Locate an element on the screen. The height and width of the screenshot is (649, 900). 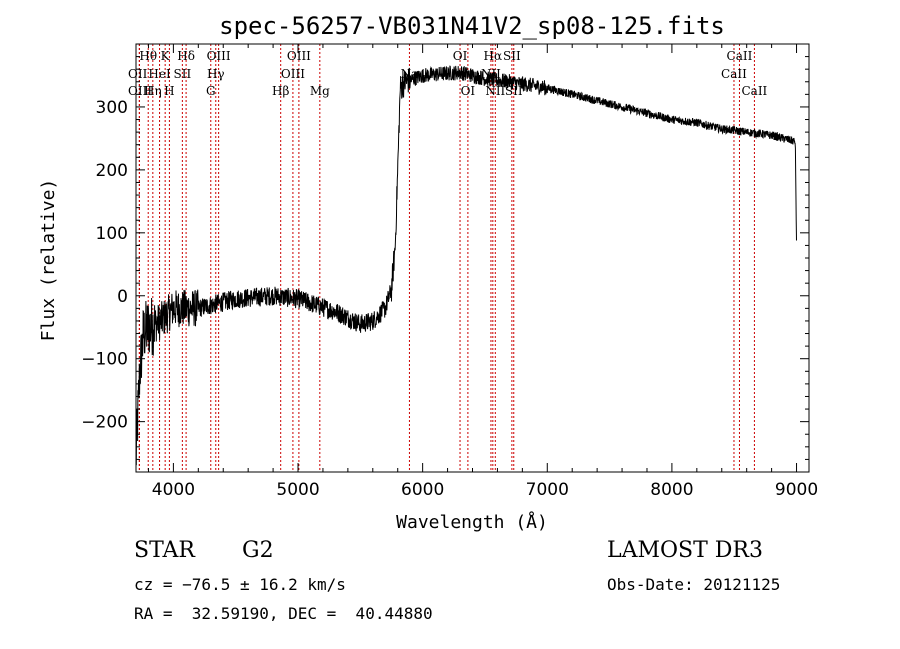
spectral-line-label: Hα is located at coordinates (493, 56).